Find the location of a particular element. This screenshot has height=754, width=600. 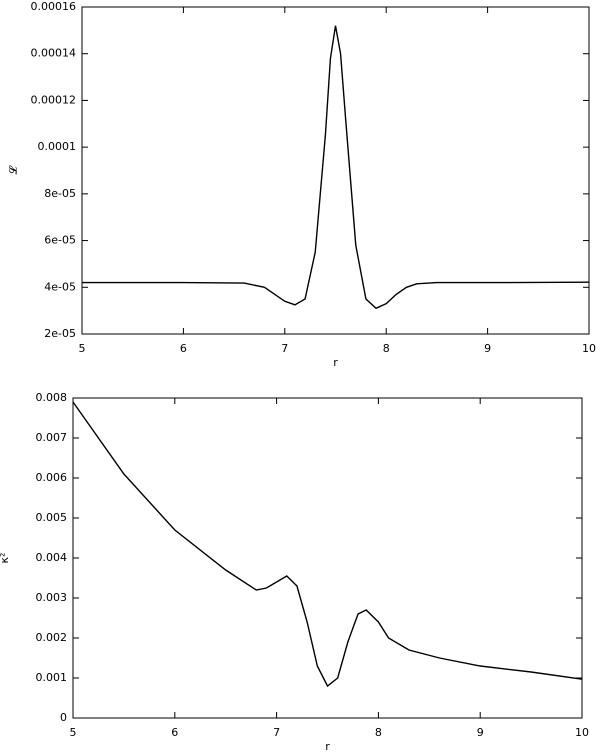

y-tick-label: 0.0001 is located at coordinates (57, 146).